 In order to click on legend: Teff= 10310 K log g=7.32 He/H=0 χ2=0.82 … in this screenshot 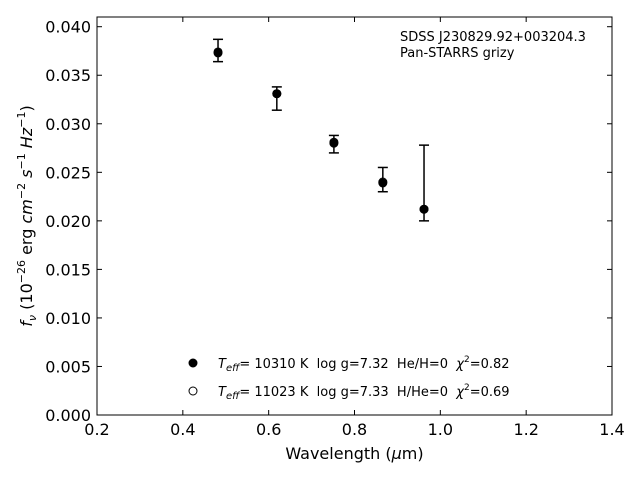, I will do `click(349, 378)`.